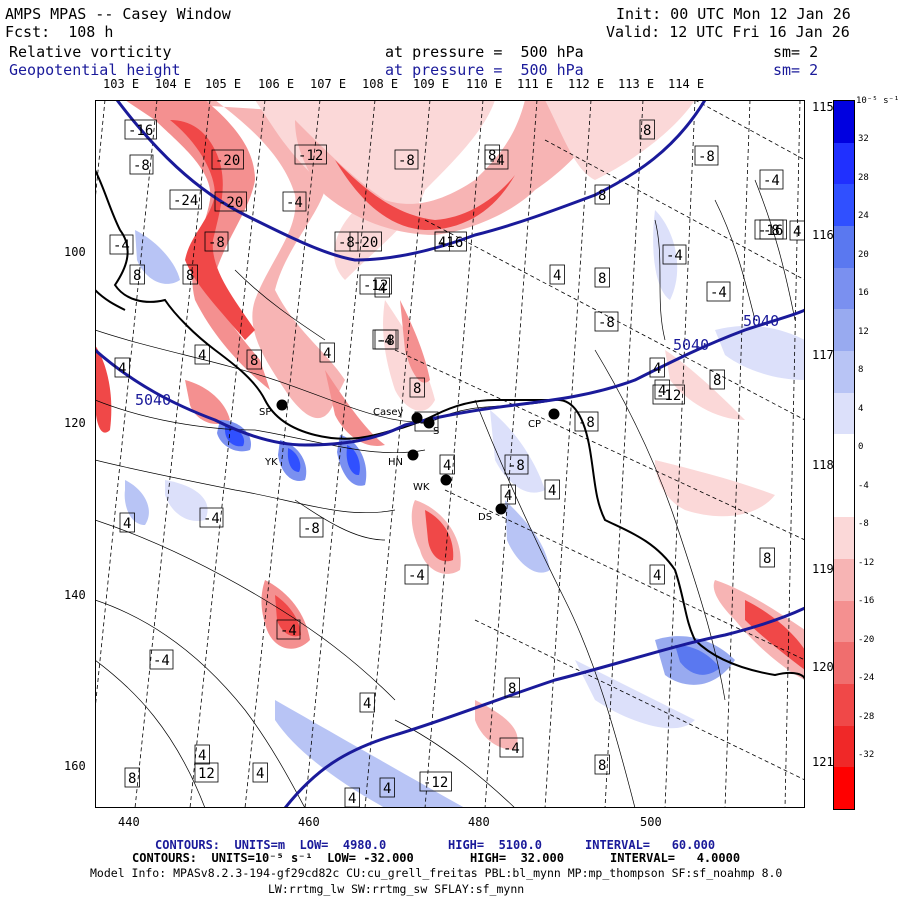  I want to click on model-info-2: LW:rrtmg_lw SW:rrtmg_sw SFLAY:sf_mynn, so click(396, 889).